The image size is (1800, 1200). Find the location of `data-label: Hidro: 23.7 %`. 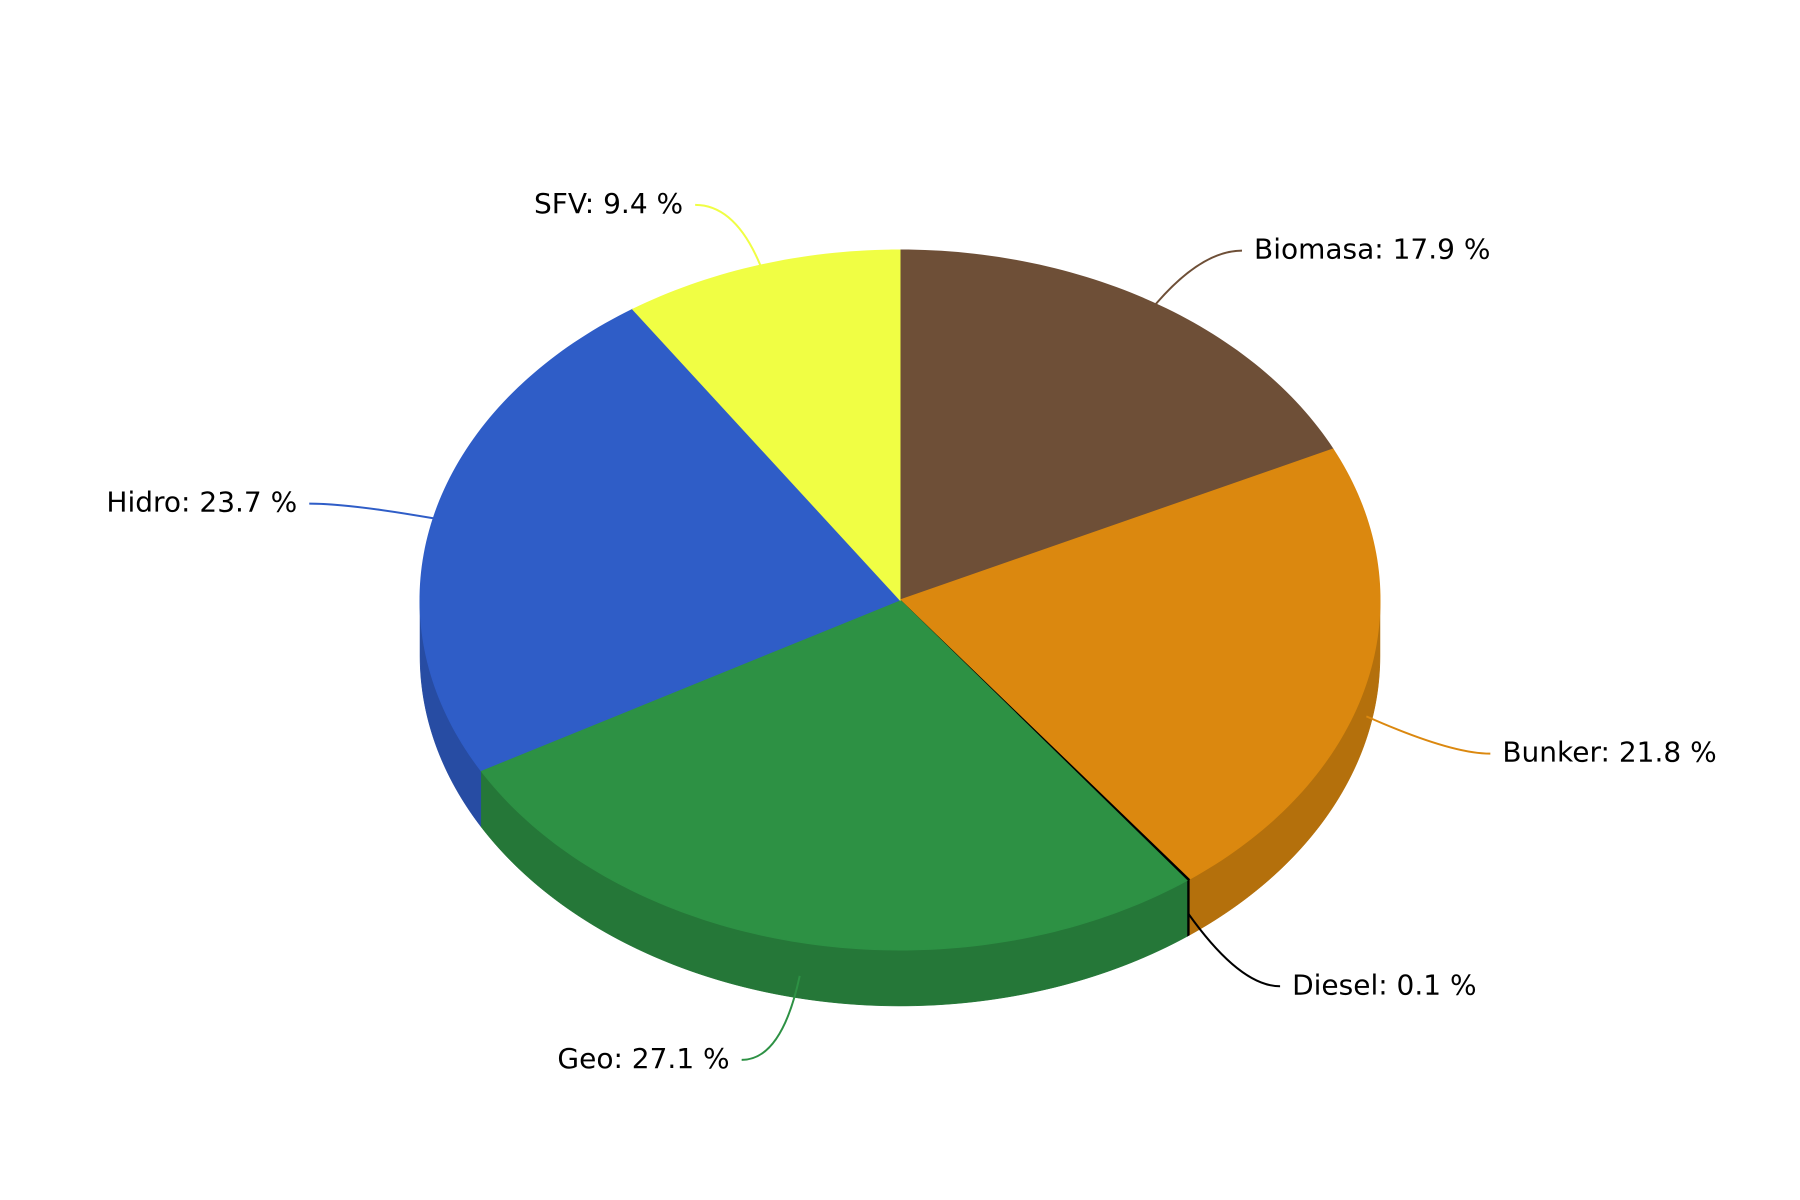

data-label: Hidro: 23.7 % is located at coordinates (201, 502).